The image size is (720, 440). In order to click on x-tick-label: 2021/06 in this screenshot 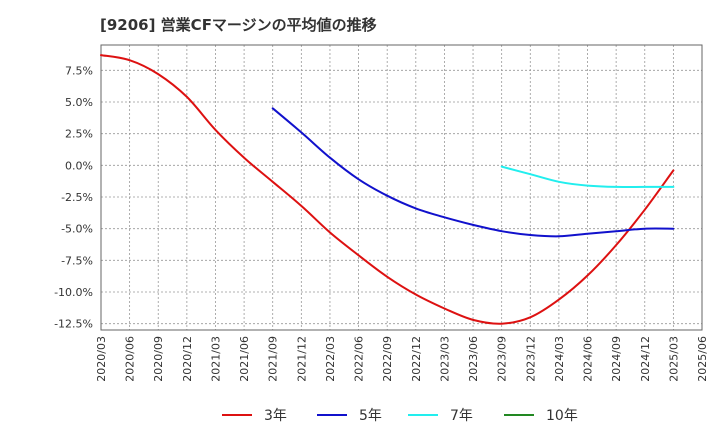, I will do `click(244, 359)`.